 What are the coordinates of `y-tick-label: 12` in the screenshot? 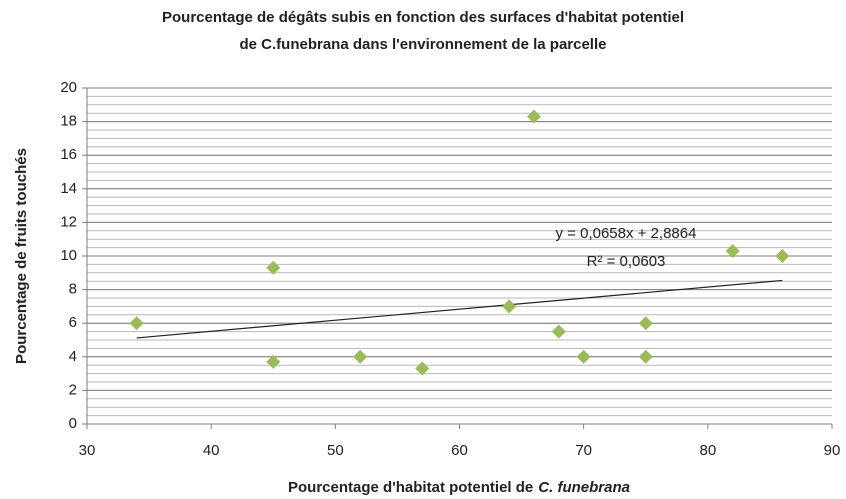 It's located at (68, 221).